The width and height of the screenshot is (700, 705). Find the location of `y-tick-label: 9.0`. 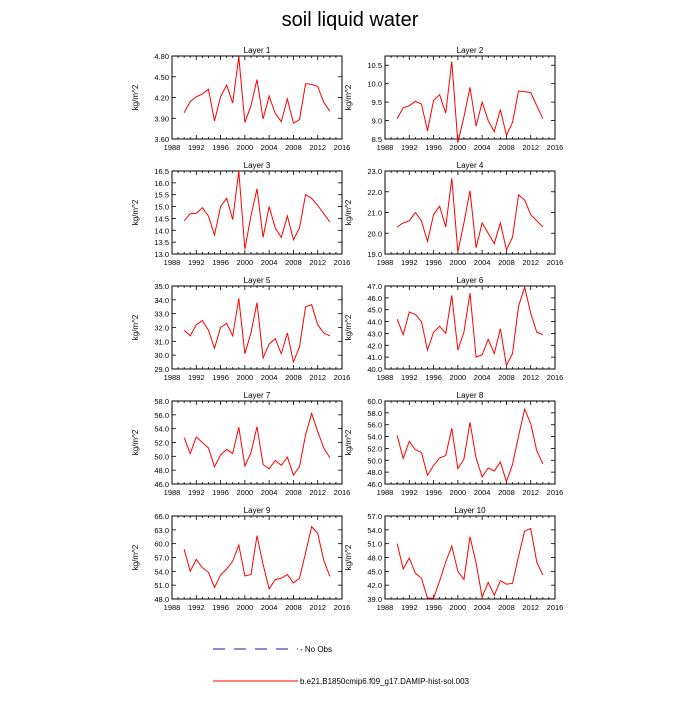

y-tick-label: 9.0 is located at coordinates (377, 121).